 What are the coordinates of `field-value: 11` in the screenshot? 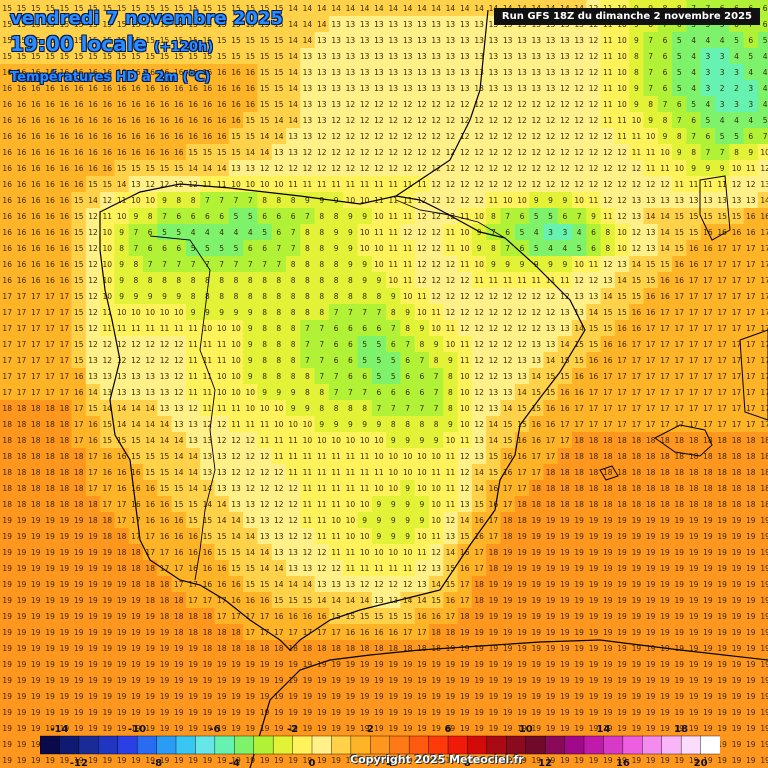 It's located at (722, 184).